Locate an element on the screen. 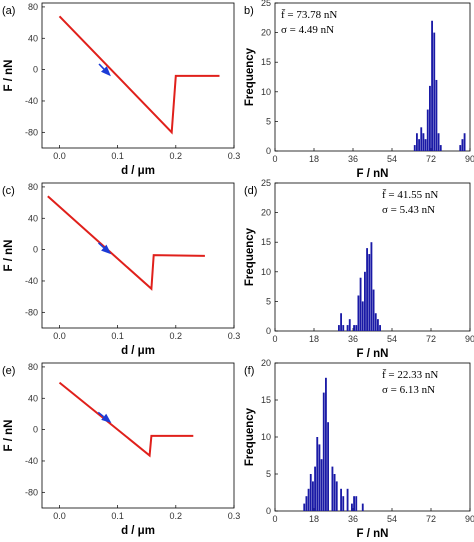 The height and width of the screenshot is (542, 474). y-tick-label: 25 is located at coordinates (266, 4).